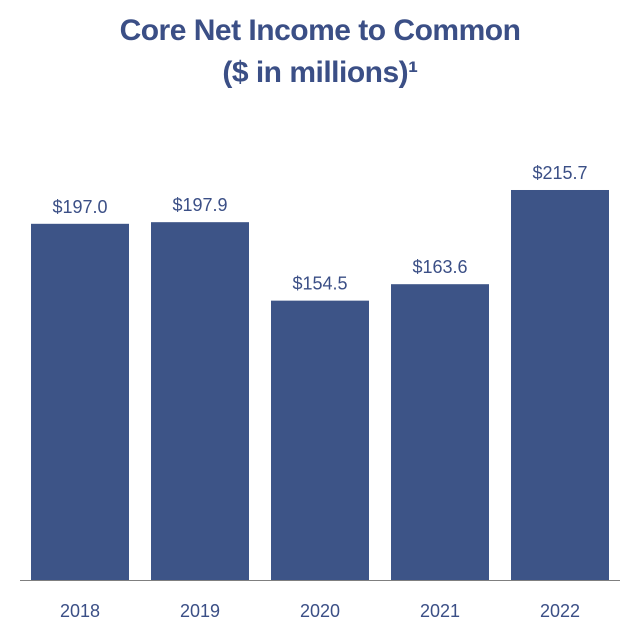 The width and height of the screenshot is (640, 640). Describe the element at coordinates (439, 267) in the screenshot. I see `data-label-2021: $163.6` at that location.